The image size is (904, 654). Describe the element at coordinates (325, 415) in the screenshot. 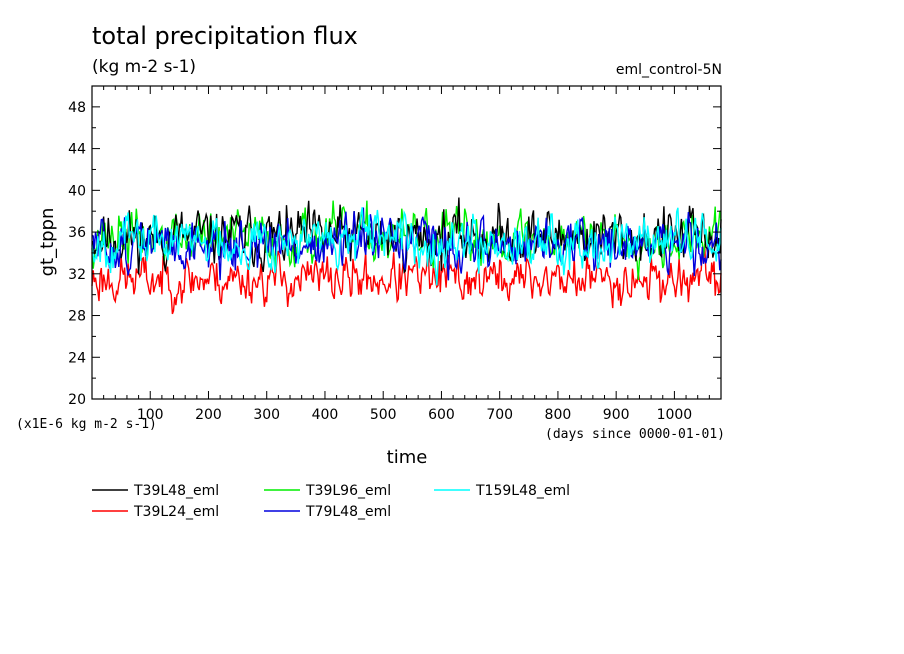

I see `x-tick-label: 400` at that location.